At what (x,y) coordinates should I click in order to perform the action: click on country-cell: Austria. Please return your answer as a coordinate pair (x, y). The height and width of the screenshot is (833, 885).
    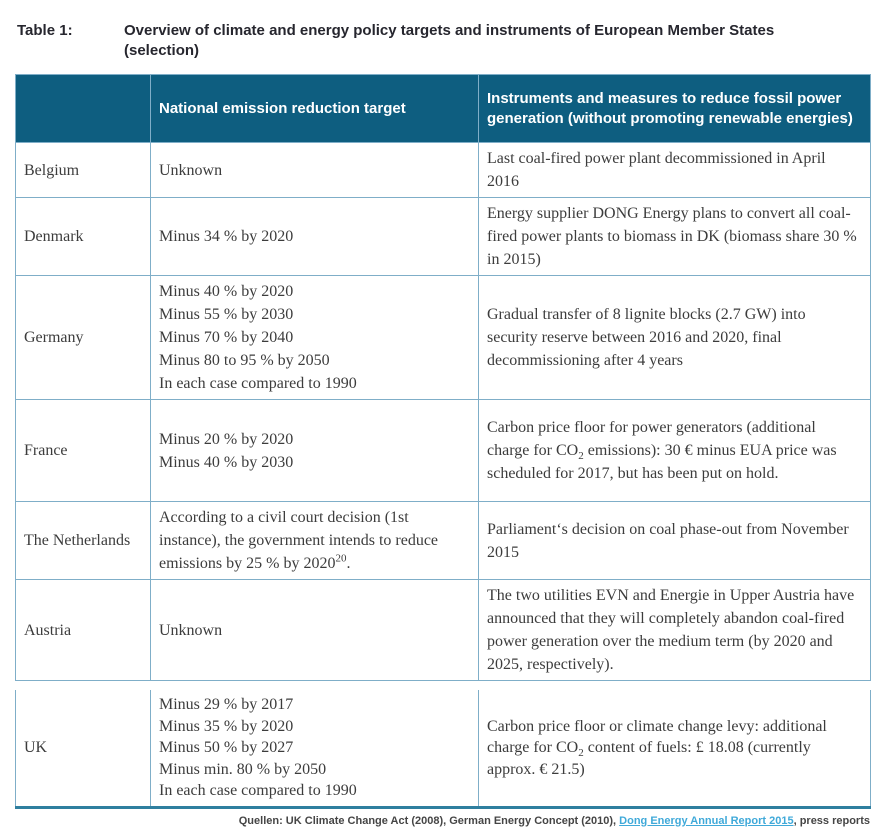
    Looking at the image, I should click on (83, 630).